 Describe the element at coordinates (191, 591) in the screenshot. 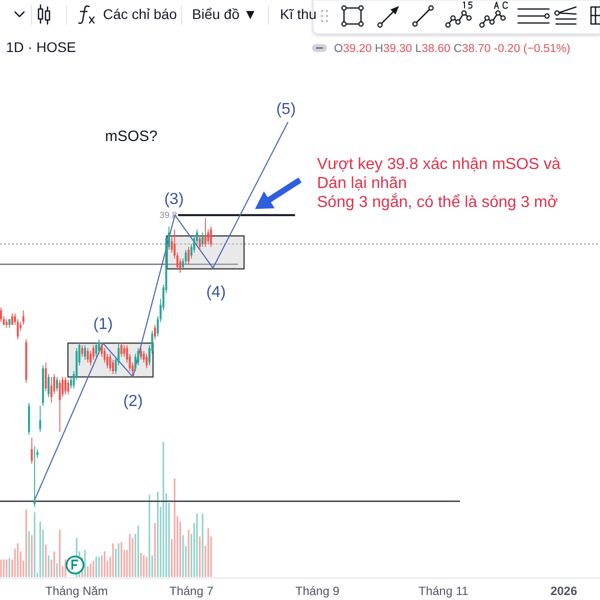

I see `x-tick-label: Tháng 7` at that location.